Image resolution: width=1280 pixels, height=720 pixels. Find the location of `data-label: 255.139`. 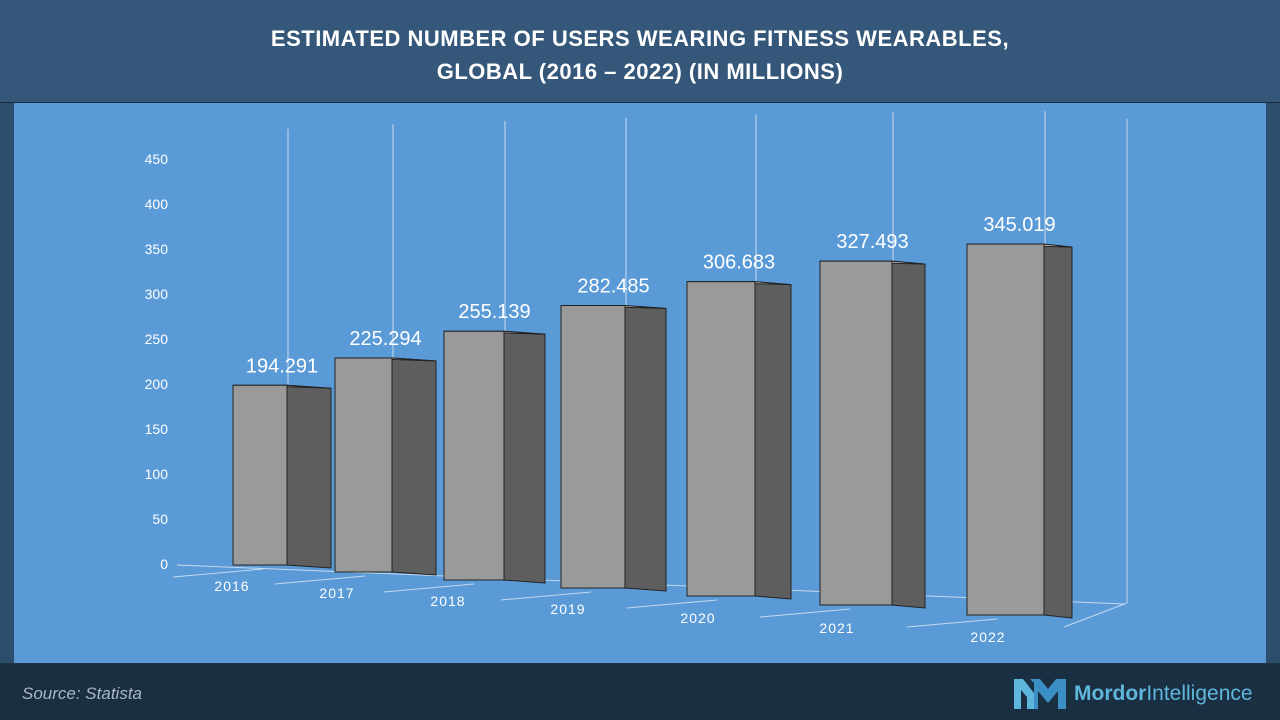

data-label: 255.139 is located at coordinates (494, 312).